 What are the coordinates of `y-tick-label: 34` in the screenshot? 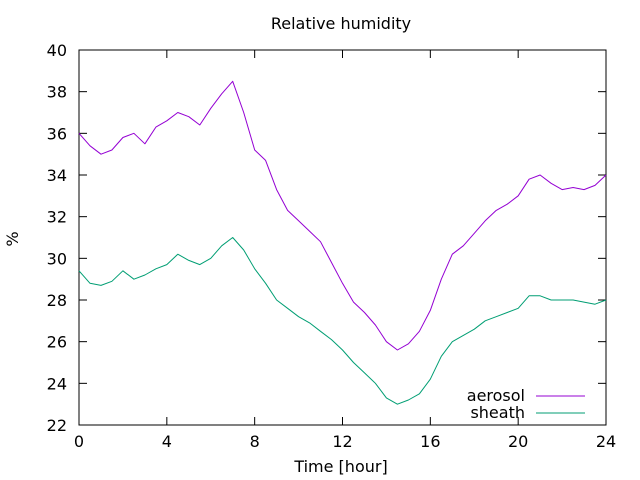 It's located at (57, 175).